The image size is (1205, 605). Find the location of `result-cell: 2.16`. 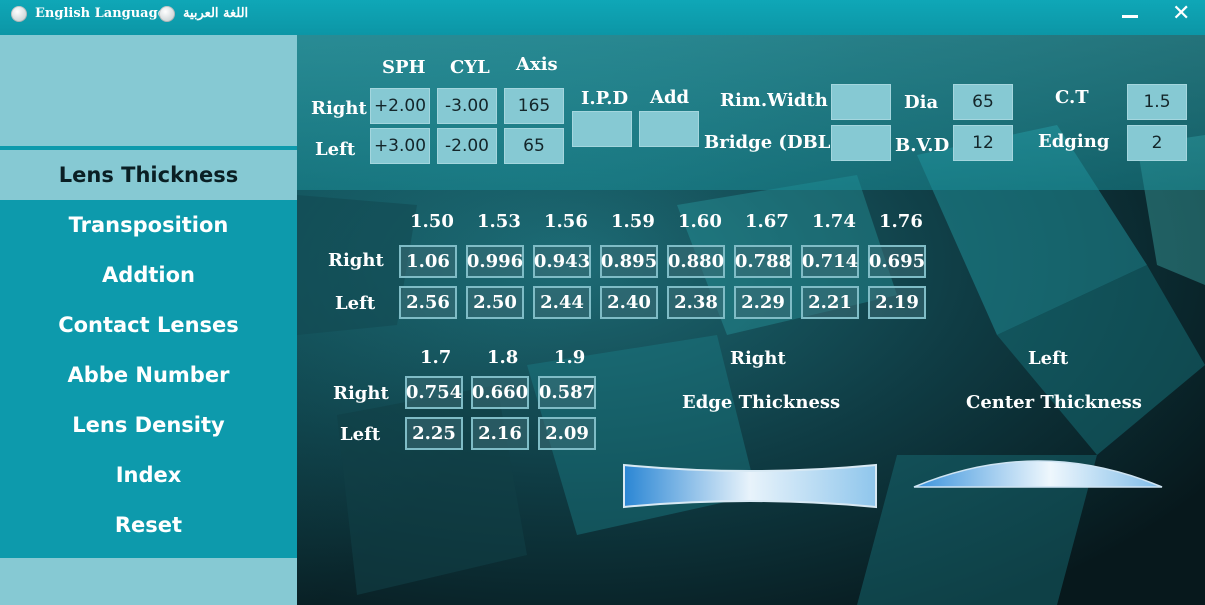

result-cell: 2.16 is located at coordinates (500, 433).